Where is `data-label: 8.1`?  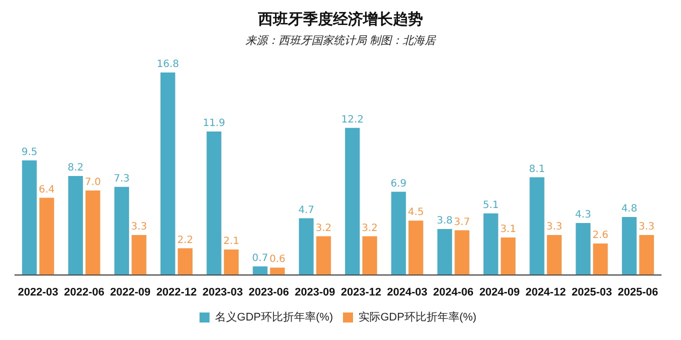 data-label: 8.1 is located at coordinates (537, 169).